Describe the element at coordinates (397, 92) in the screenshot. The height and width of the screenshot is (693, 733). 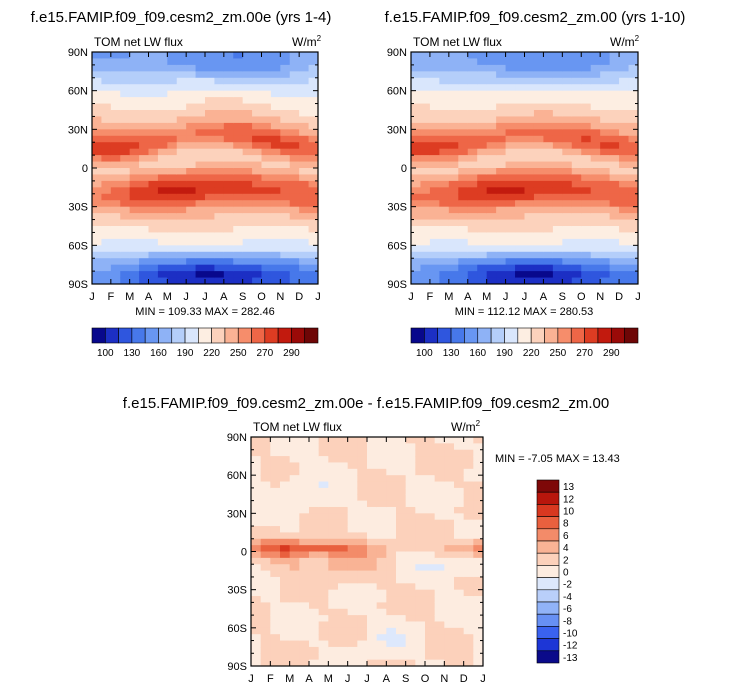
I see `y-tick-label: 60N` at that location.